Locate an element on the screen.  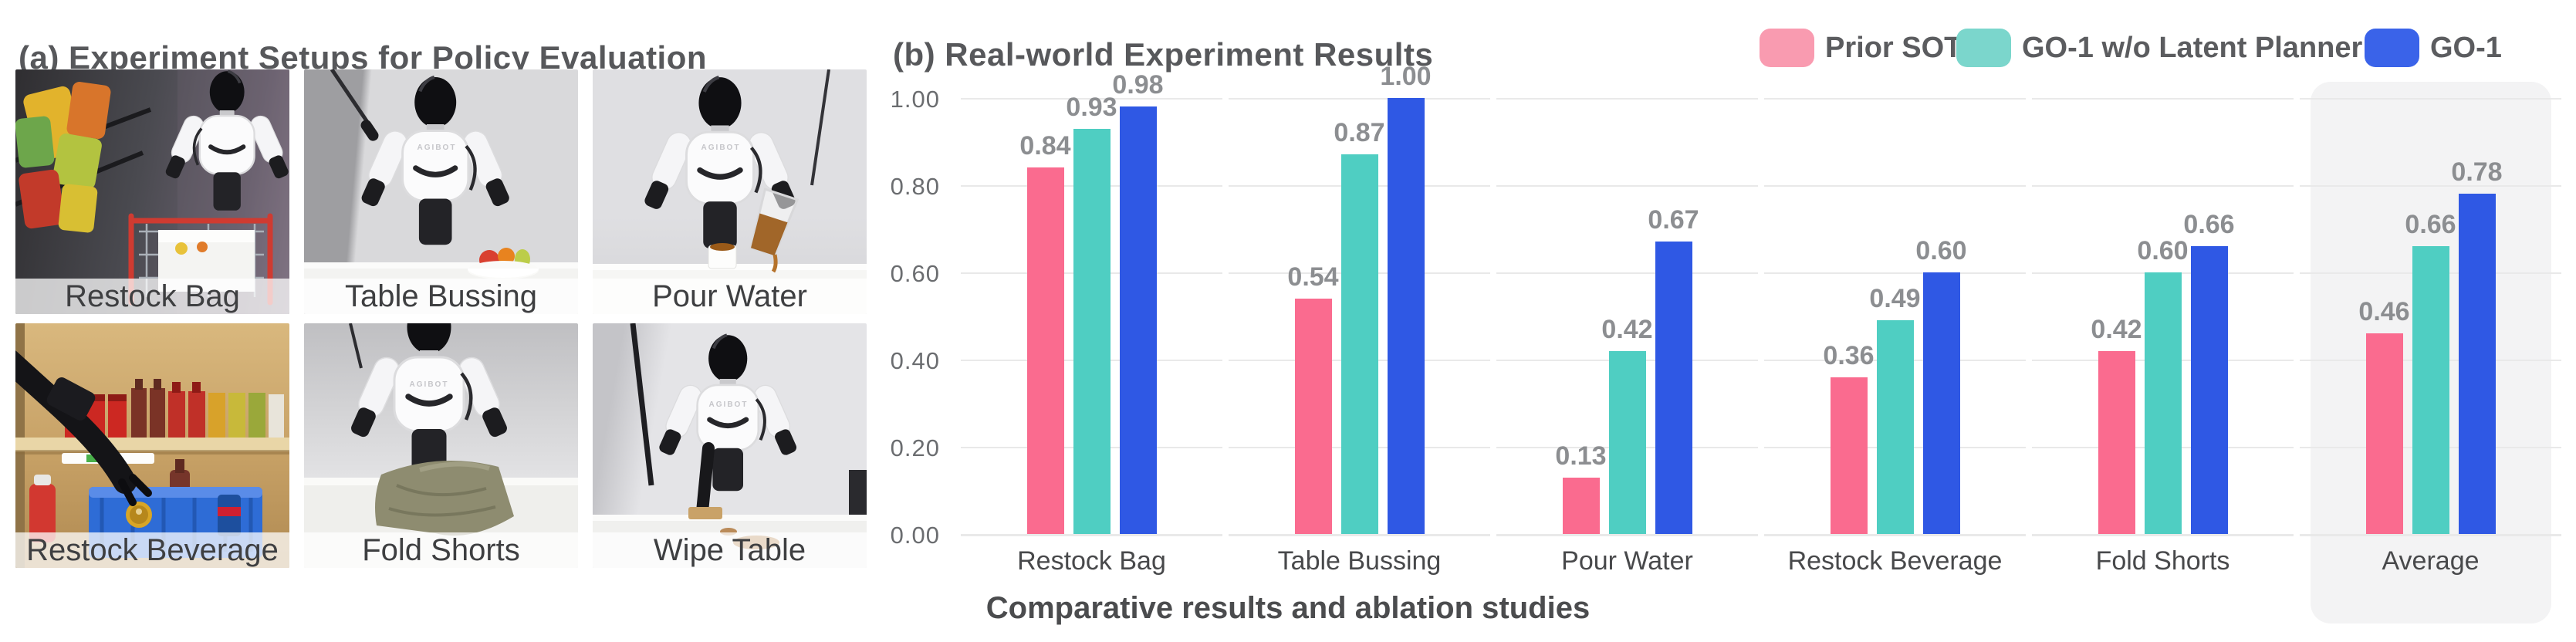
legend-item-prior-sota: Prior SOTA is located at coordinates (1871, 48).